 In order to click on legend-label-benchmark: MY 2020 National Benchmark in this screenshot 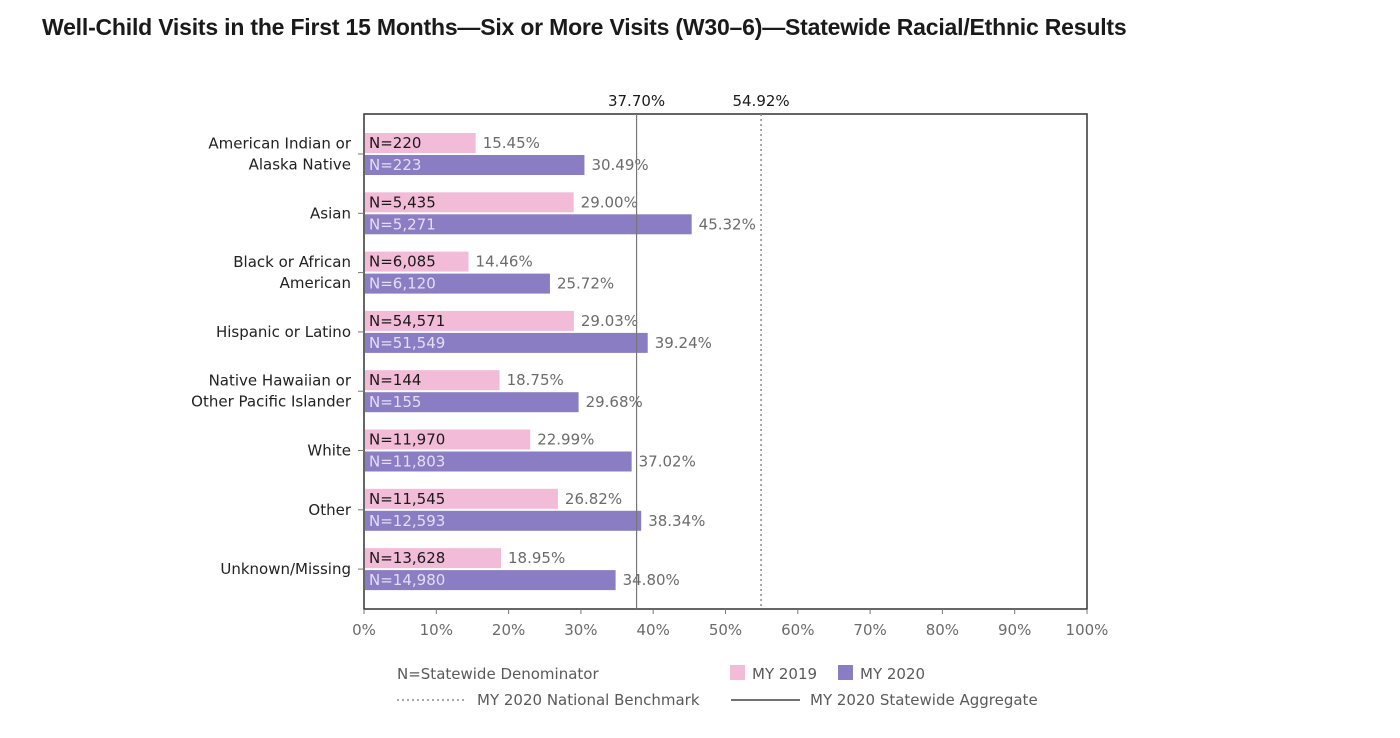, I will do `click(588, 700)`.